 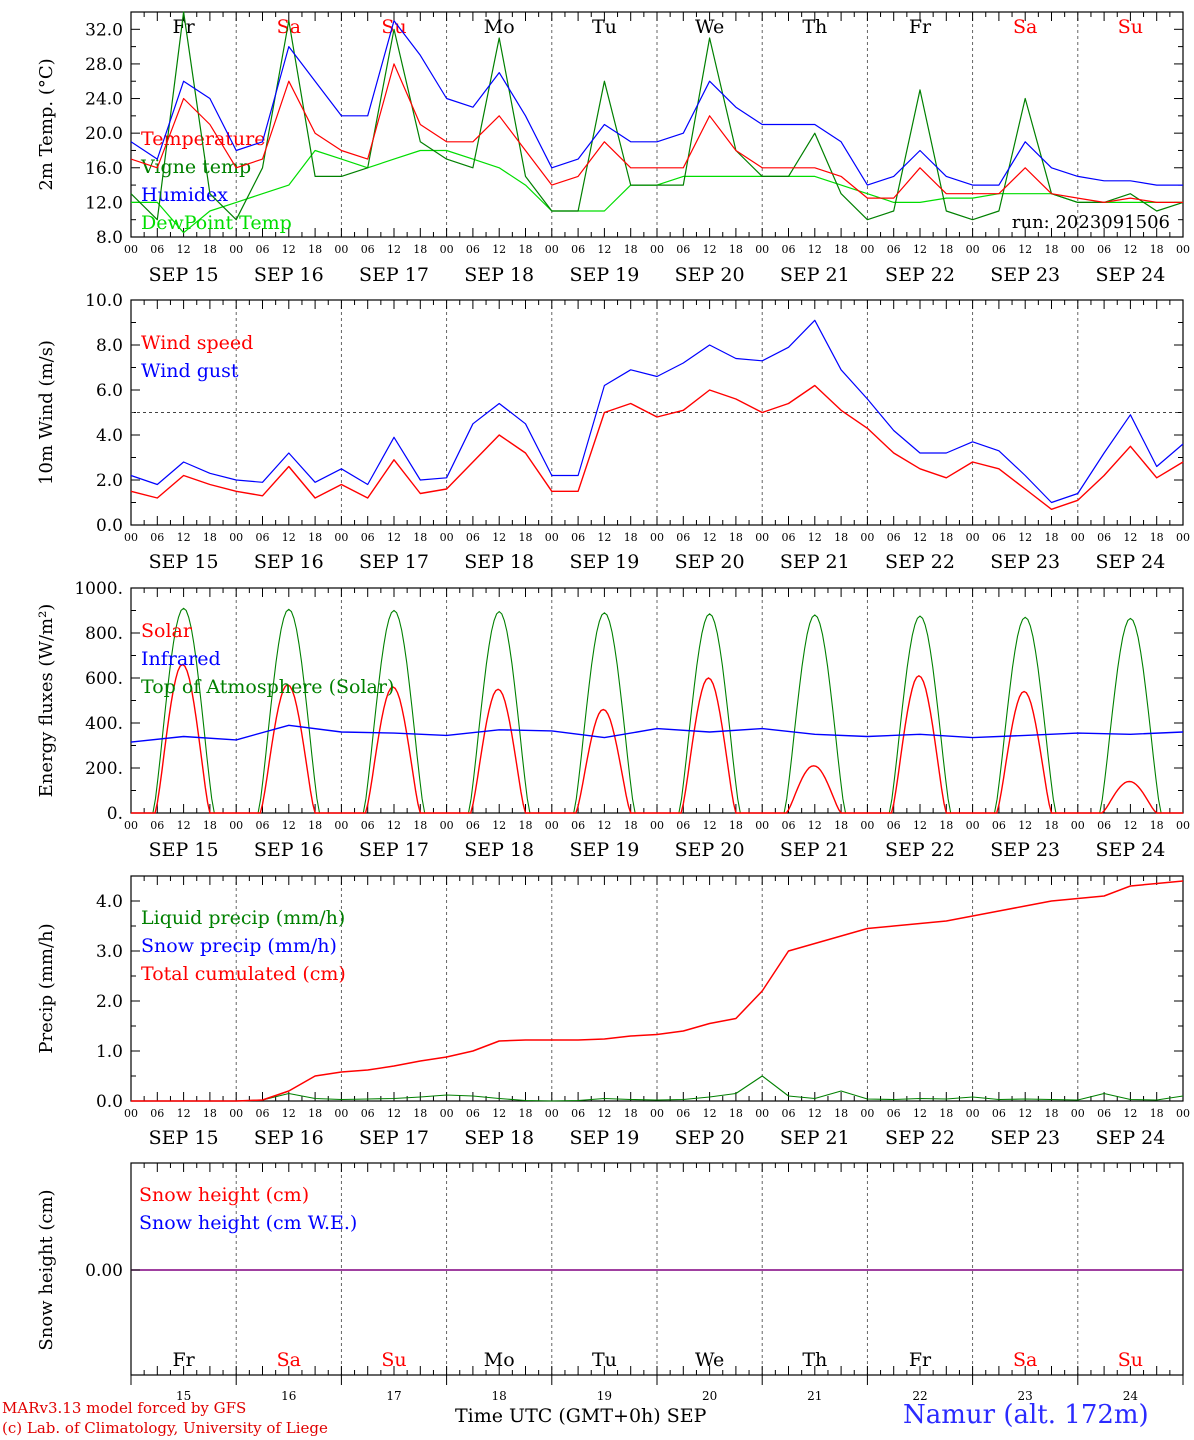 What do you see at coordinates (289, 275) in the screenshot?
I see `date-label: SEP 16` at bounding box center [289, 275].